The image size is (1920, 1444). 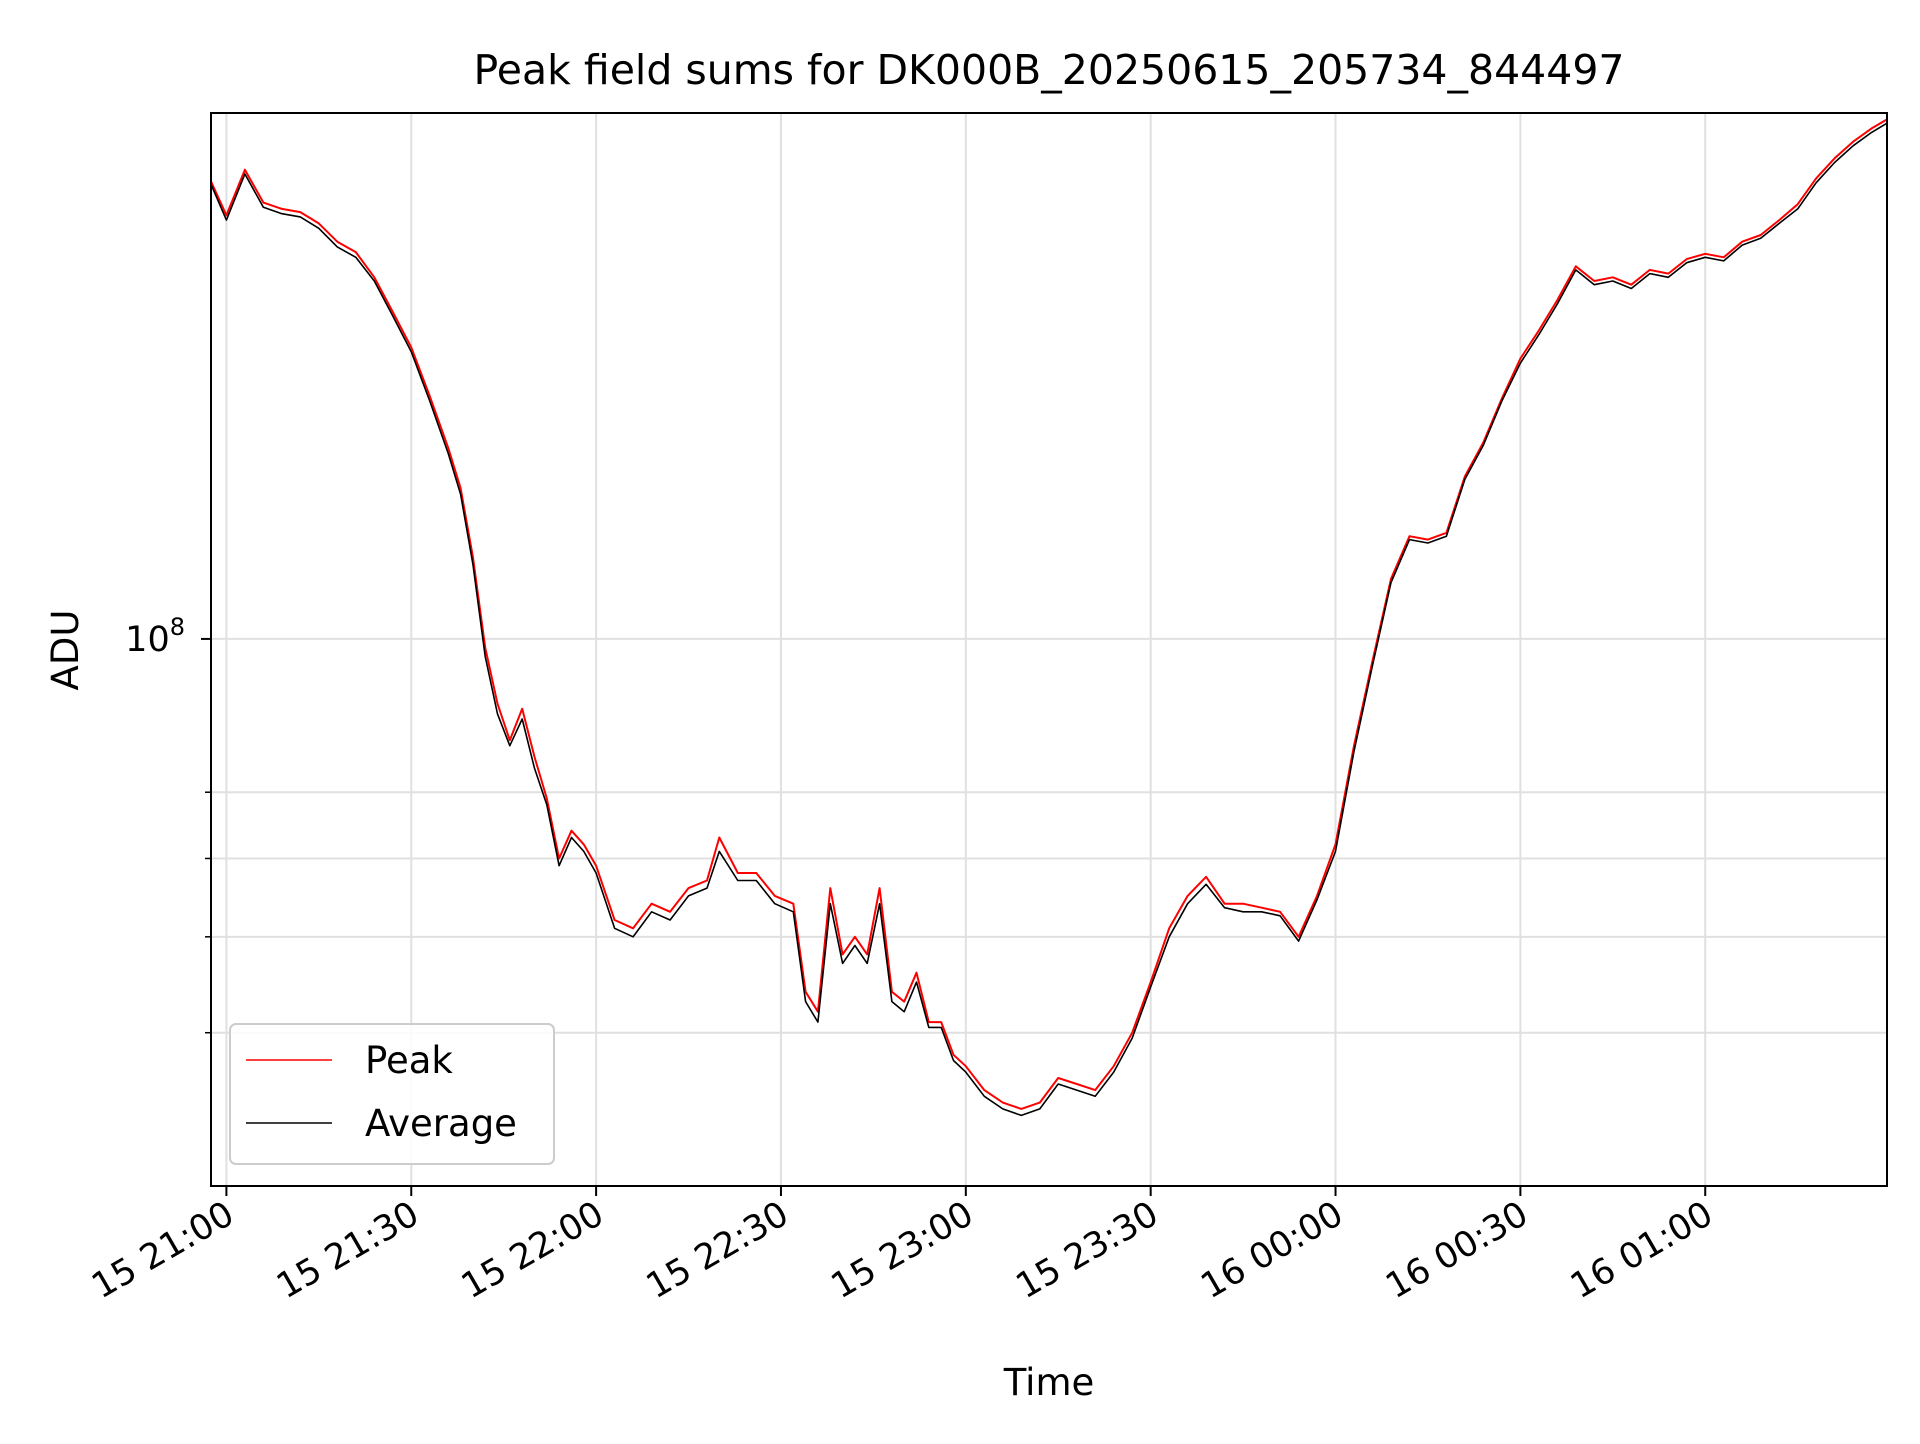 I want to click on legend-label-peak: Peak, so click(x=409, y=1060).